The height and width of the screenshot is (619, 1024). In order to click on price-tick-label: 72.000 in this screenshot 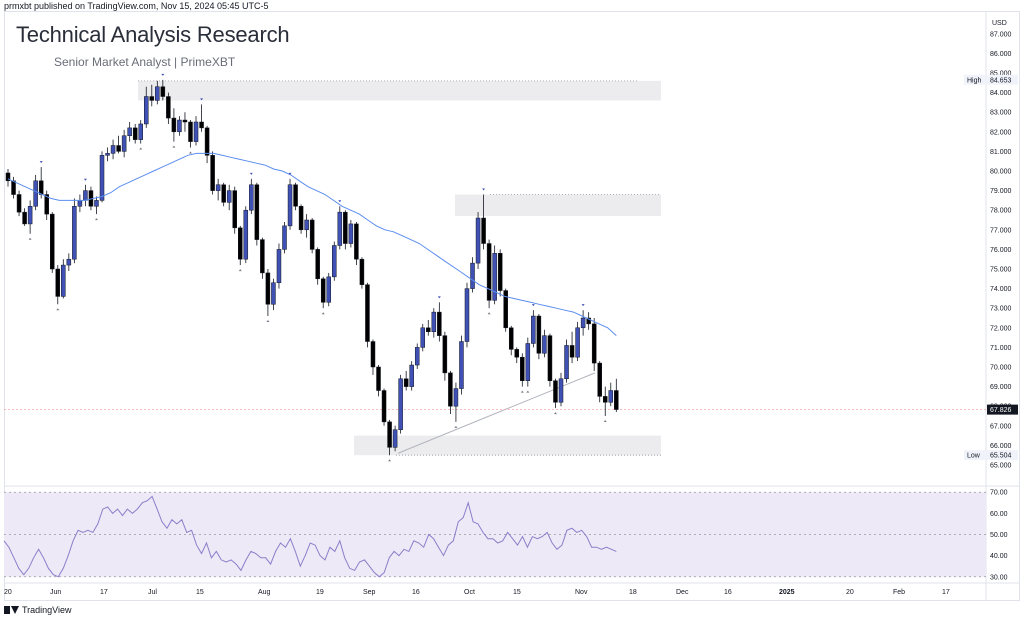, I will do `click(1001, 328)`.